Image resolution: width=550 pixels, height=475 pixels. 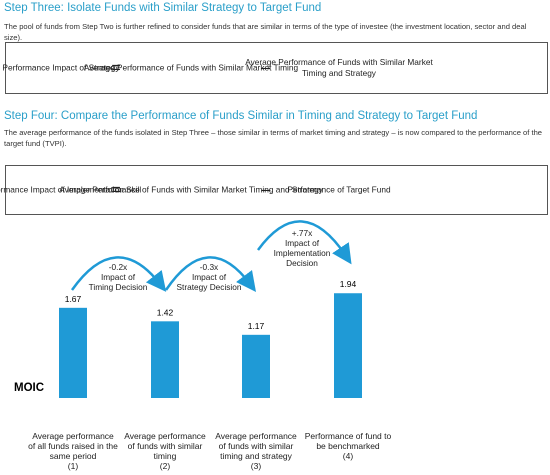 What do you see at coordinates (209, 277) in the screenshot?
I see `annotation: -0.3x Impact of Strategy Decision` at bounding box center [209, 277].